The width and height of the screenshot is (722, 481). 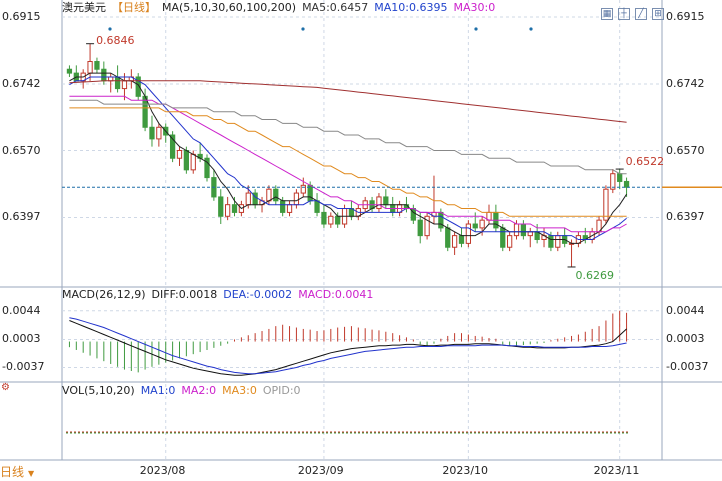 What do you see at coordinates (5, 387) in the screenshot?
I see `settings-gear-icon: ⚙` at bounding box center [5, 387].